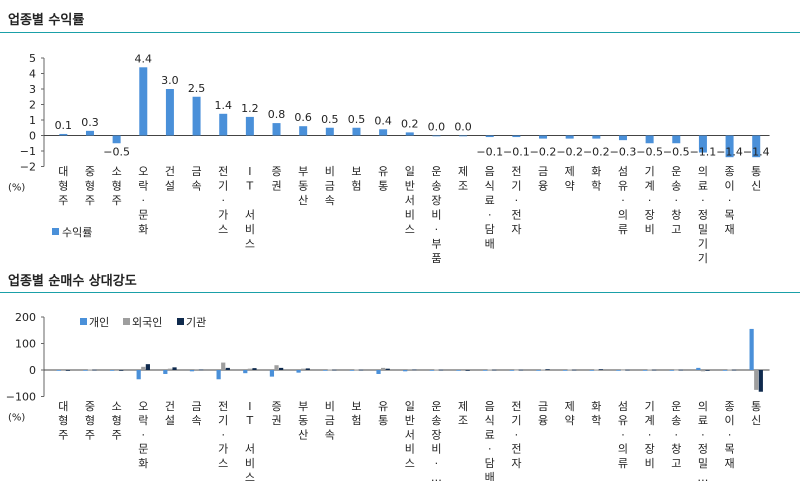  What do you see at coordinates (485, 370) in the screenshot?
I see `bar-개인-17` at bounding box center [485, 370].